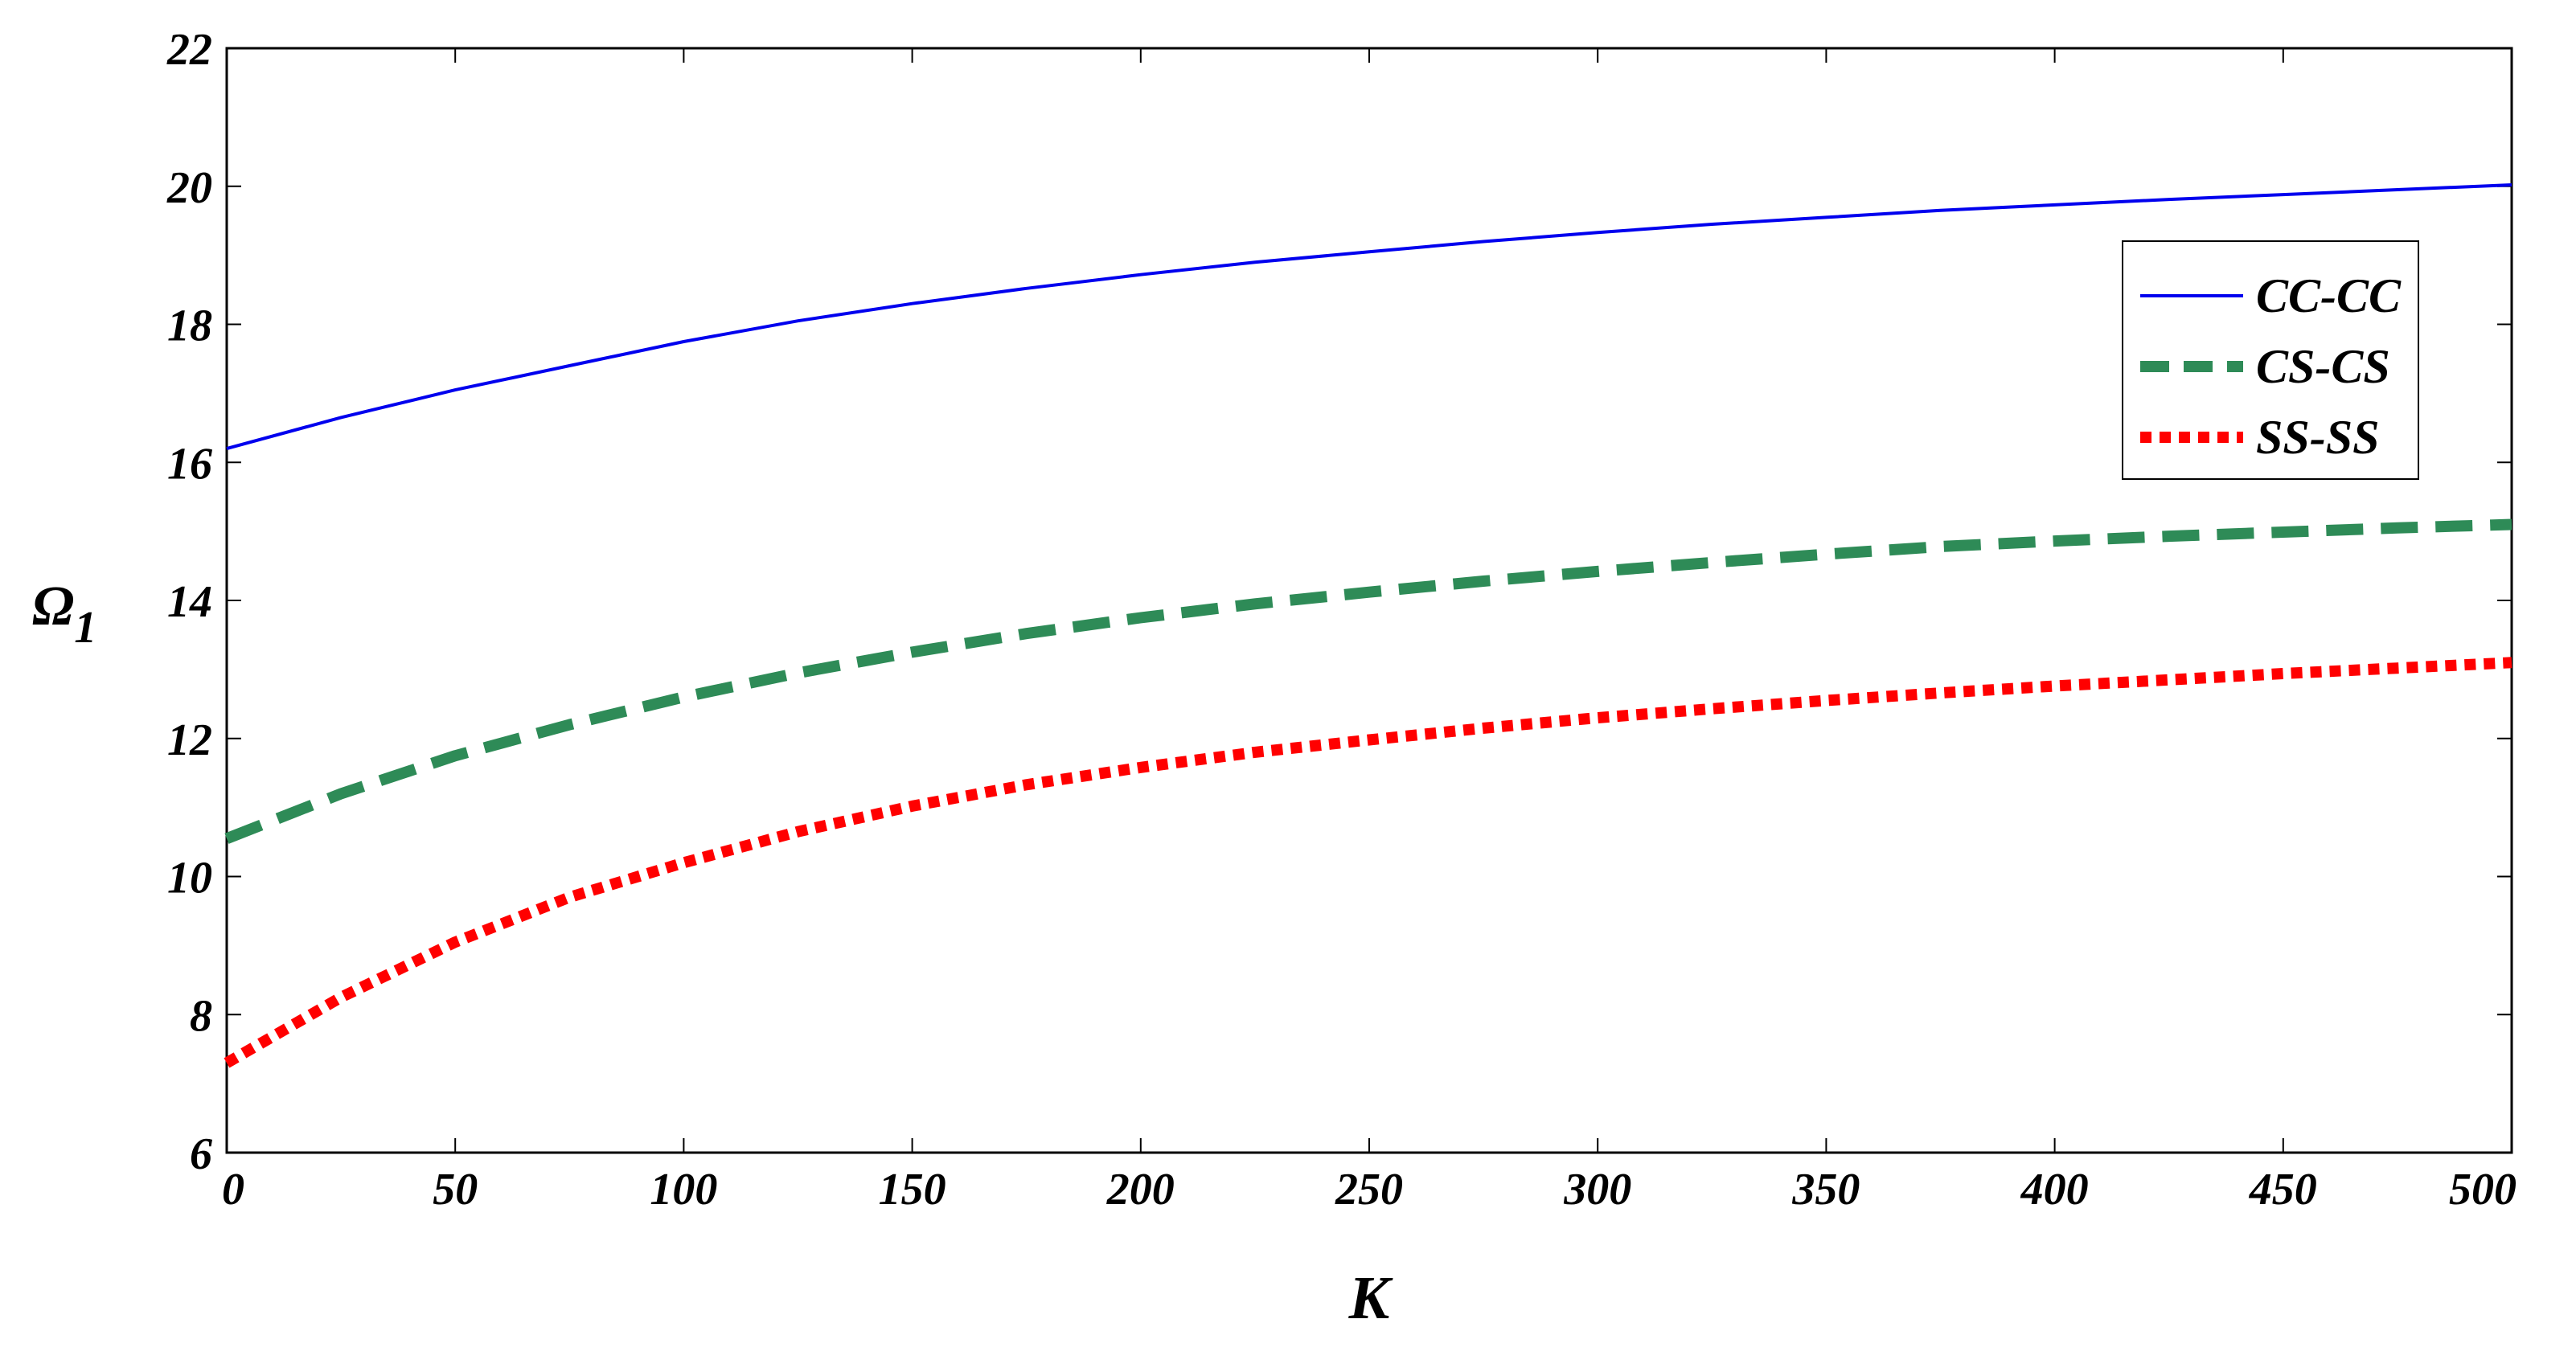 The height and width of the screenshot is (1360, 2576). I want to click on legend-label-cs-cs: CS-CS, so click(2323, 367).